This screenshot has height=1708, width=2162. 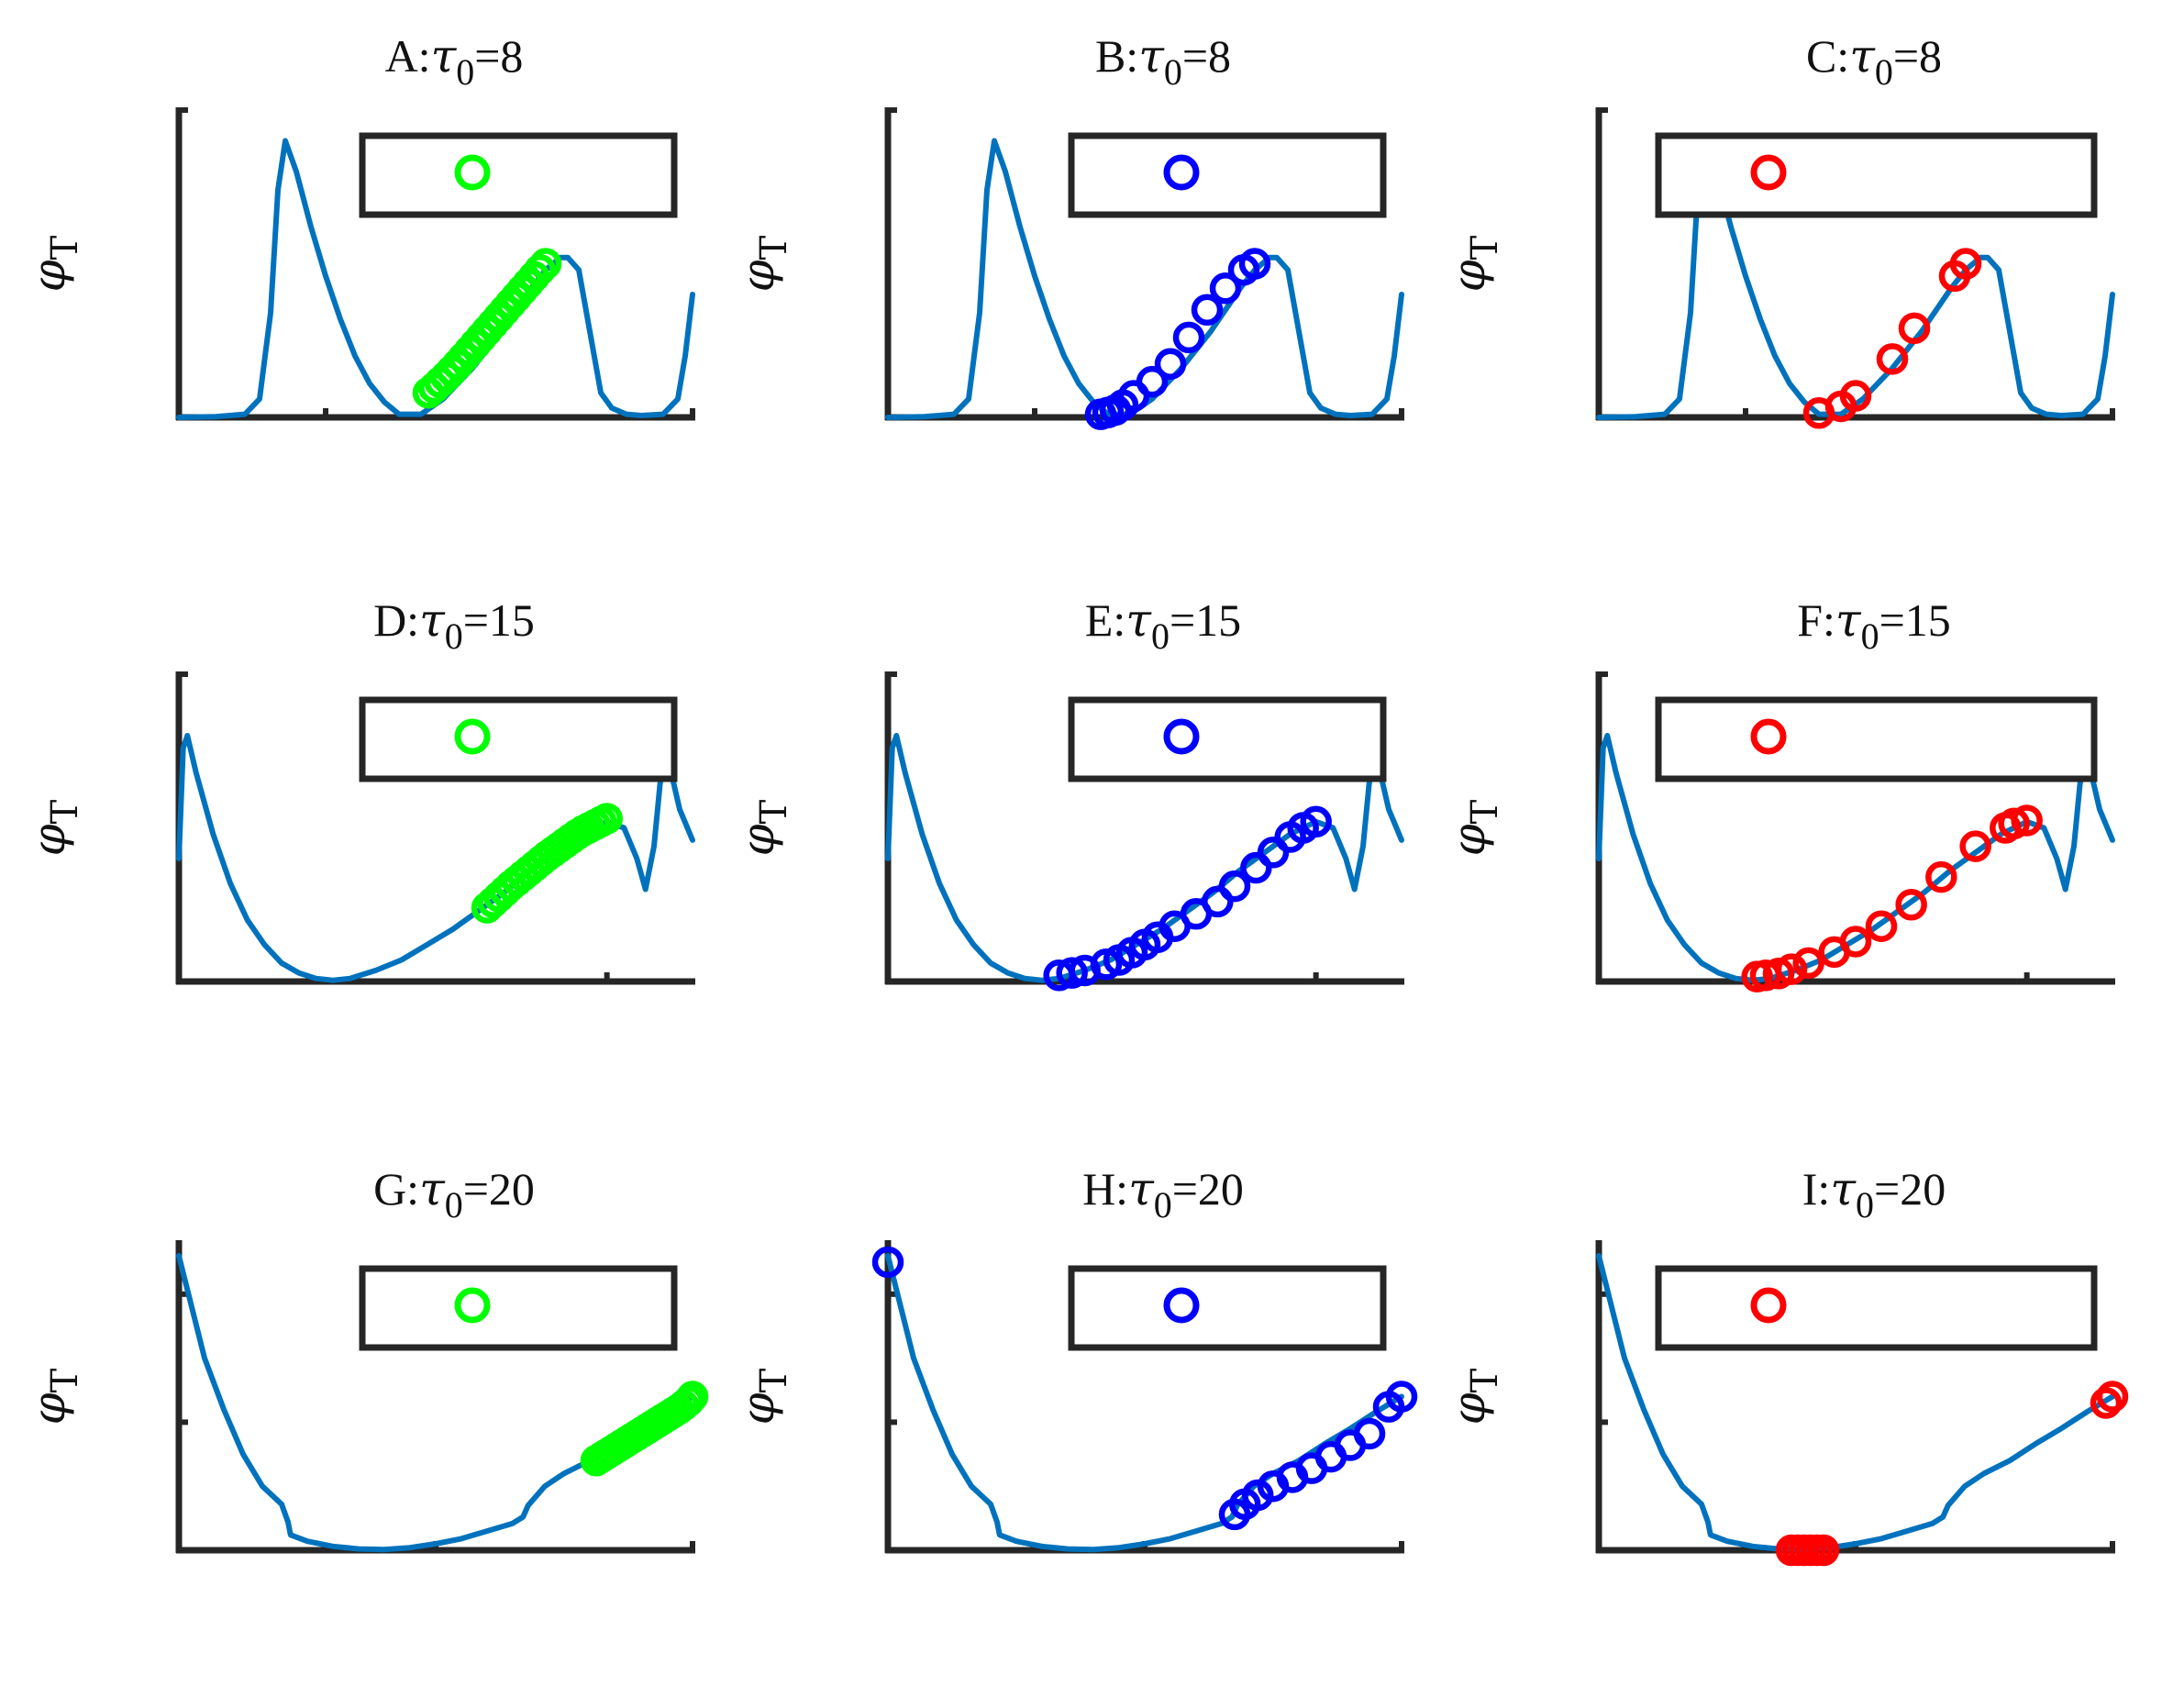 What do you see at coordinates (454, 1194) in the screenshot?
I see `subplot-title: G:τ0=20` at bounding box center [454, 1194].